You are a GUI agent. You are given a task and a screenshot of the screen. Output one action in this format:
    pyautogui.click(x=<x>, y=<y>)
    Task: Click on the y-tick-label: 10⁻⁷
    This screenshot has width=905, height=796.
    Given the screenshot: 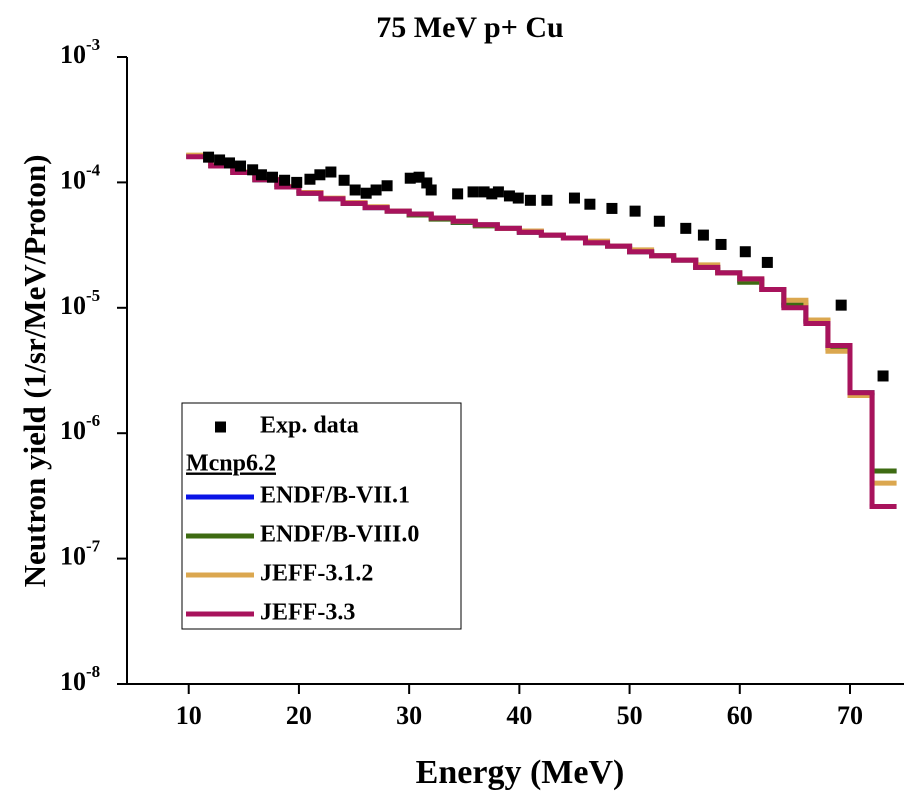 What is the action you would take?
    pyautogui.click(x=80, y=554)
    